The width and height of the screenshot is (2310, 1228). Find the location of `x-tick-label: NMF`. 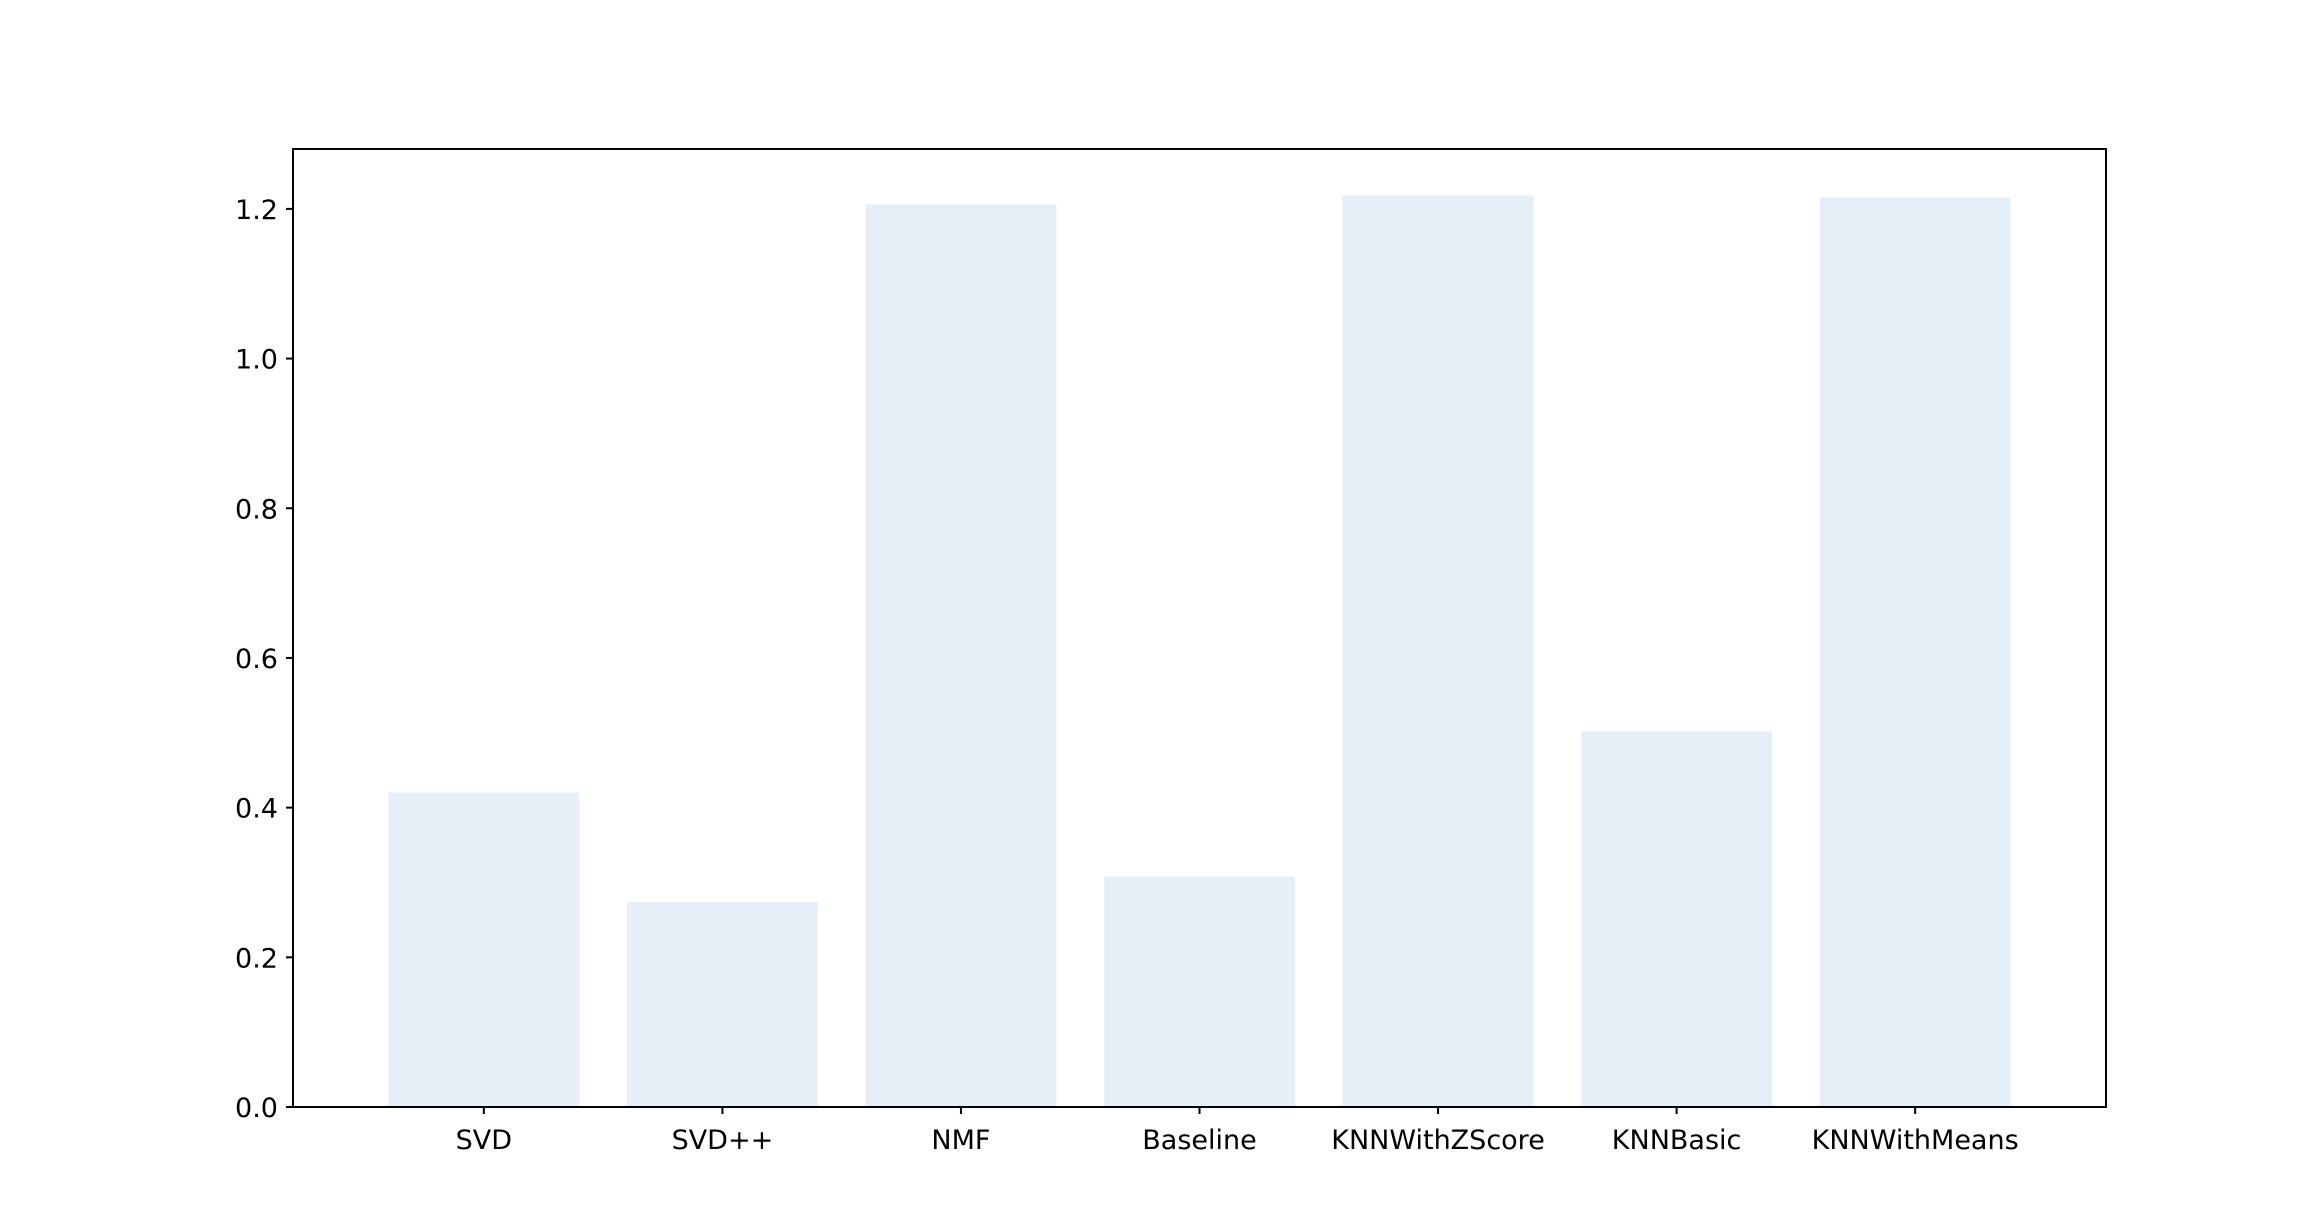

x-tick-label: NMF is located at coordinates (960, 1140).